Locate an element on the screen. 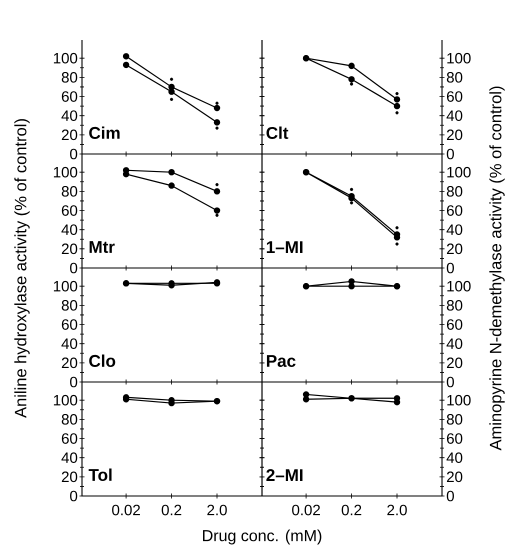 Image resolution: width=514 pixels, height=552 pixels. text: 2–MI is located at coordinates (284, 475).